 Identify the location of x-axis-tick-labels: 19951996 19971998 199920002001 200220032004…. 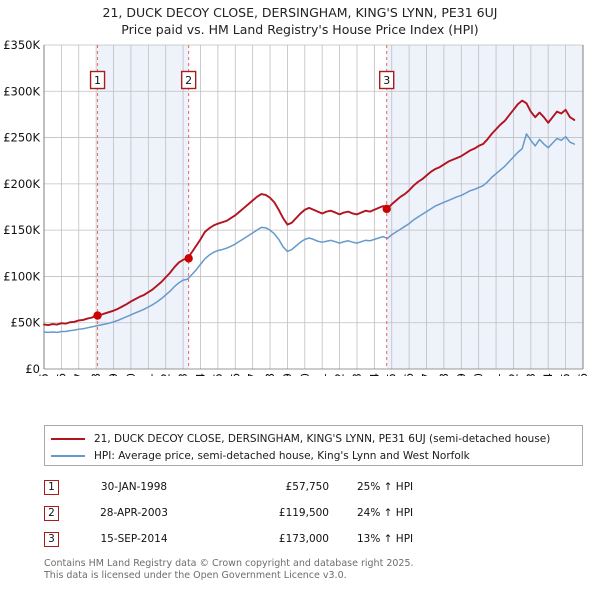
(313, 374).